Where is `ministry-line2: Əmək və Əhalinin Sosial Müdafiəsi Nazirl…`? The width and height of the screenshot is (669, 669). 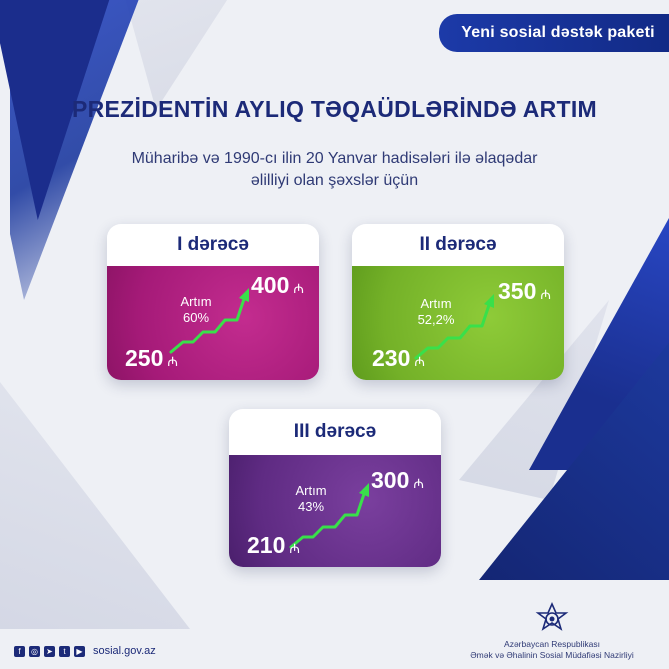 ministry-line2: Əmək və Əhalinin Sosial Müdafiəsi Nazirl… is located at coordinates (552, 655).